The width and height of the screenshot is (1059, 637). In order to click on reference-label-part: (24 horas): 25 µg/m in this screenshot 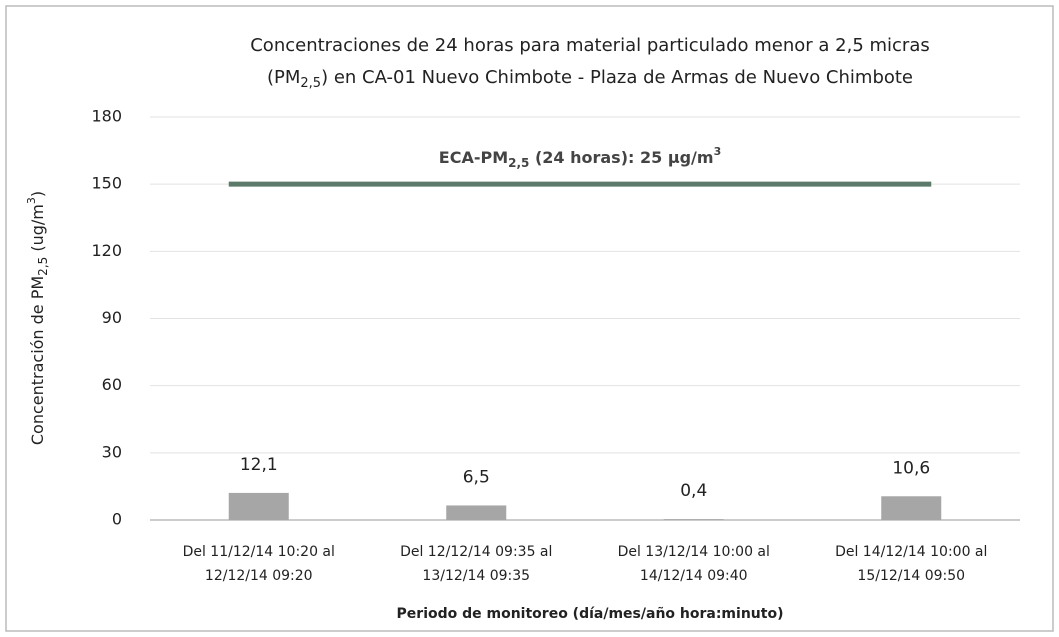, I will do `click(621, 157)`.